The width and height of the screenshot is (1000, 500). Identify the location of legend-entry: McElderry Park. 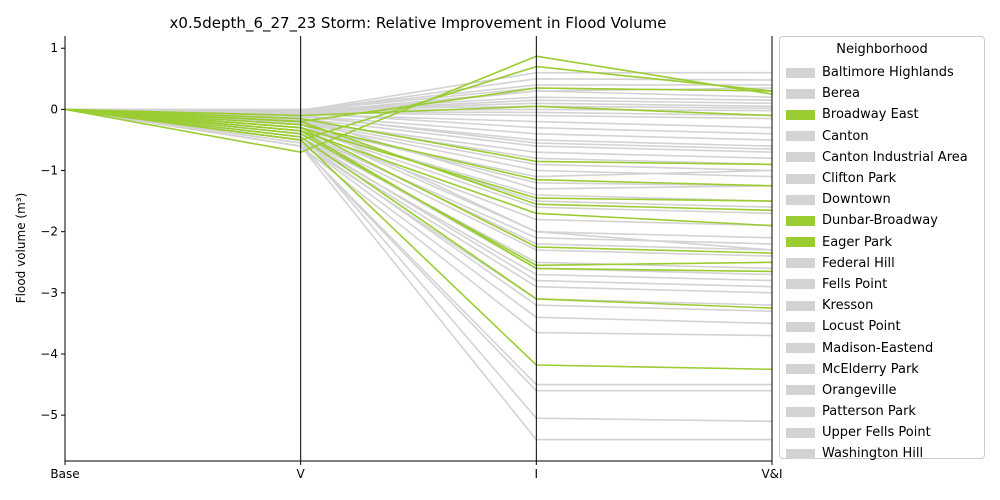
(882, 369).